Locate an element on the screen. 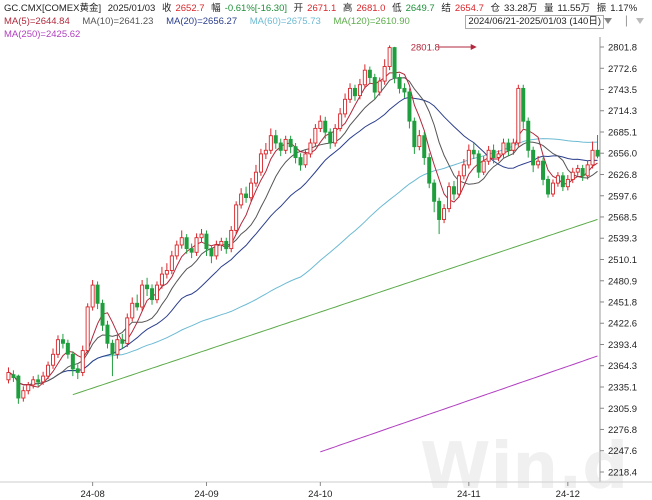 The height and width of the screenshot is (500, 652). y-tick-label: 2539.3 is located at coordinates (622, 239).